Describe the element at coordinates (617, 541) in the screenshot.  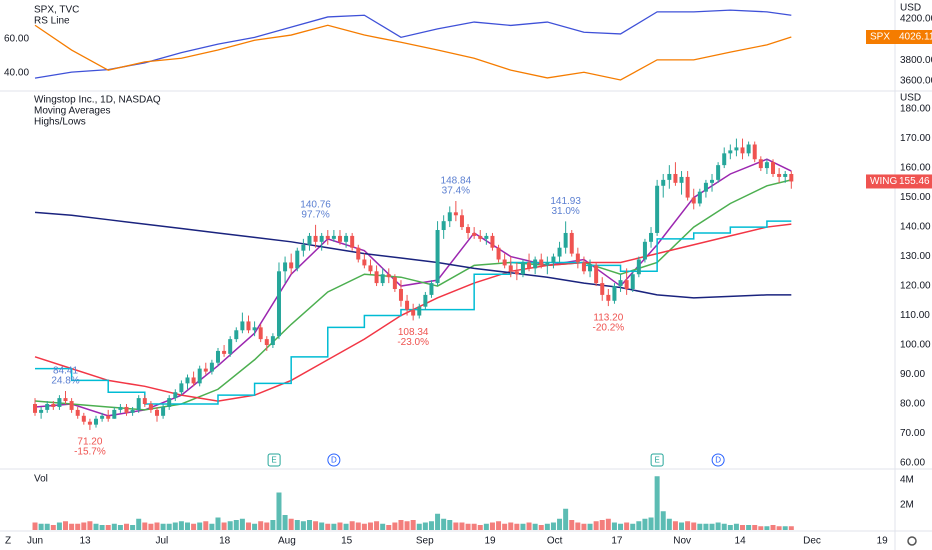
I see `x-tick-label: 17` at that location.